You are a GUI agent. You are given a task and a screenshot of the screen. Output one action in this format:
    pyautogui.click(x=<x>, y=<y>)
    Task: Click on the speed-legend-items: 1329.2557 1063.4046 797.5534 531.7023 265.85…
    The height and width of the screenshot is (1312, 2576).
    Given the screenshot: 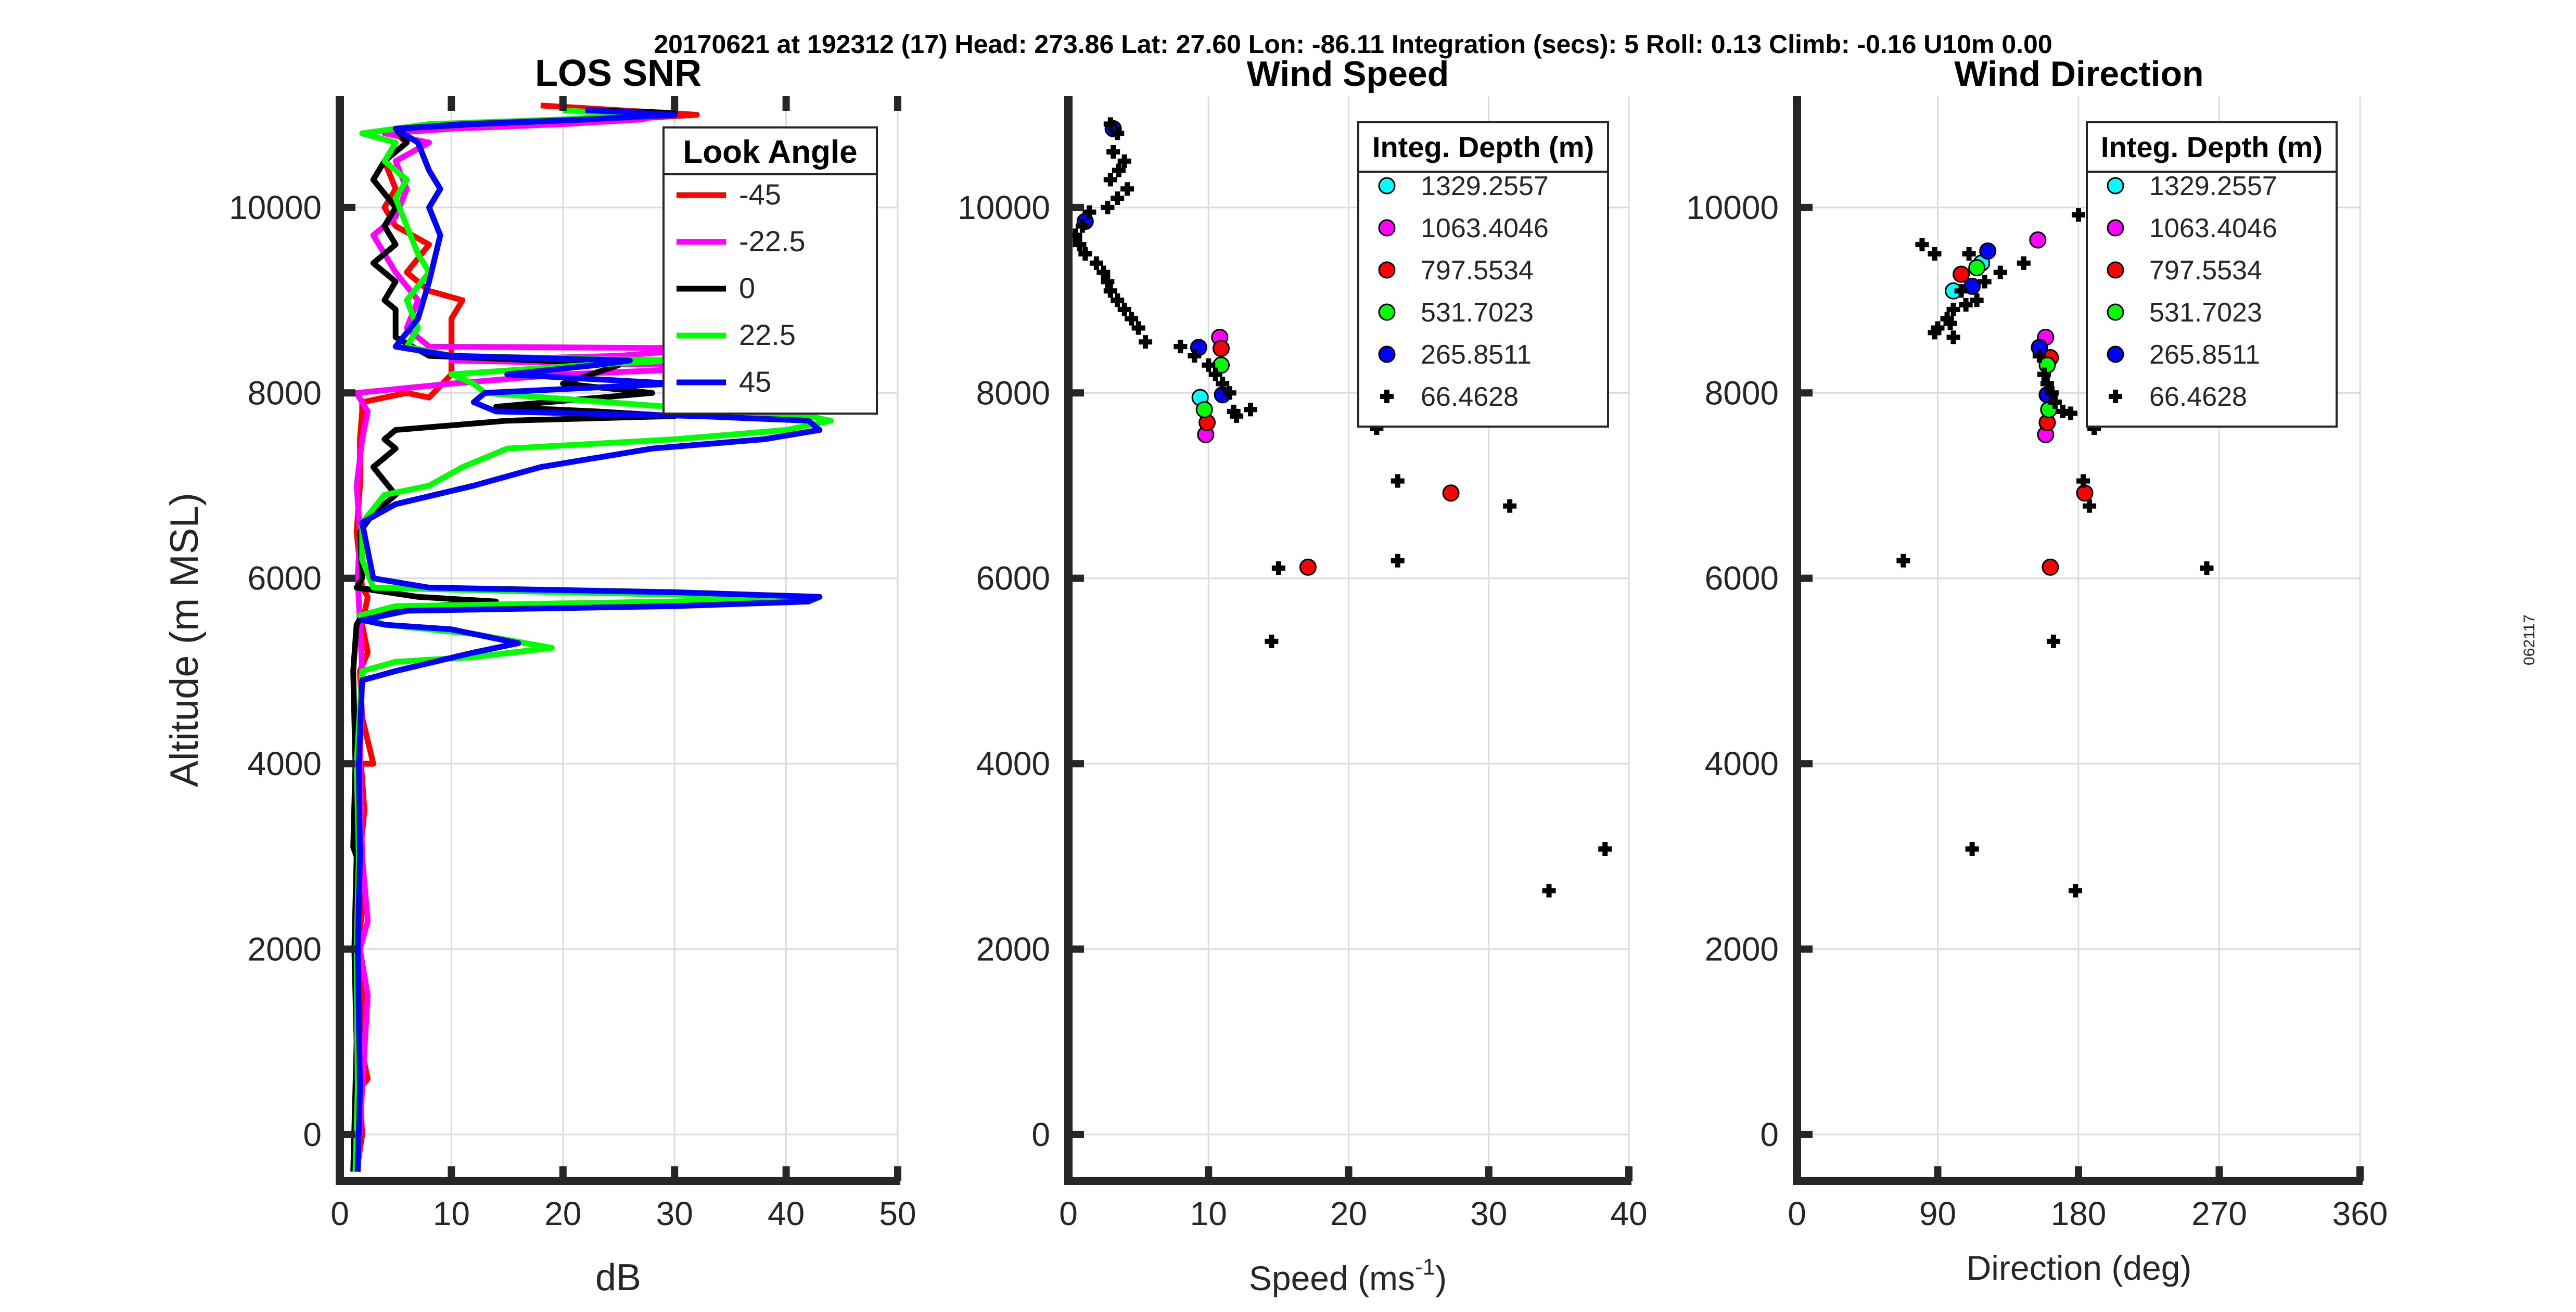 What is the action you would take?
    pyautogui.click(x=1463, y=291)
    